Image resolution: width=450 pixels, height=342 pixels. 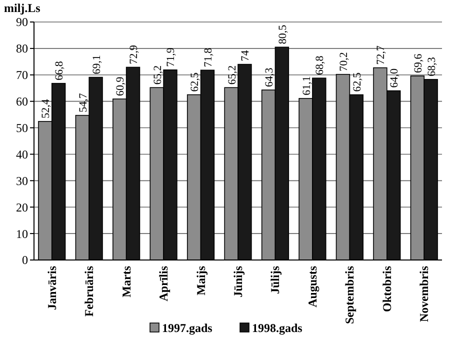 What do you see at coordinates (96, 64) in the screenshot?
I see `data-label: 69,1` at bounding box center [96, 64].